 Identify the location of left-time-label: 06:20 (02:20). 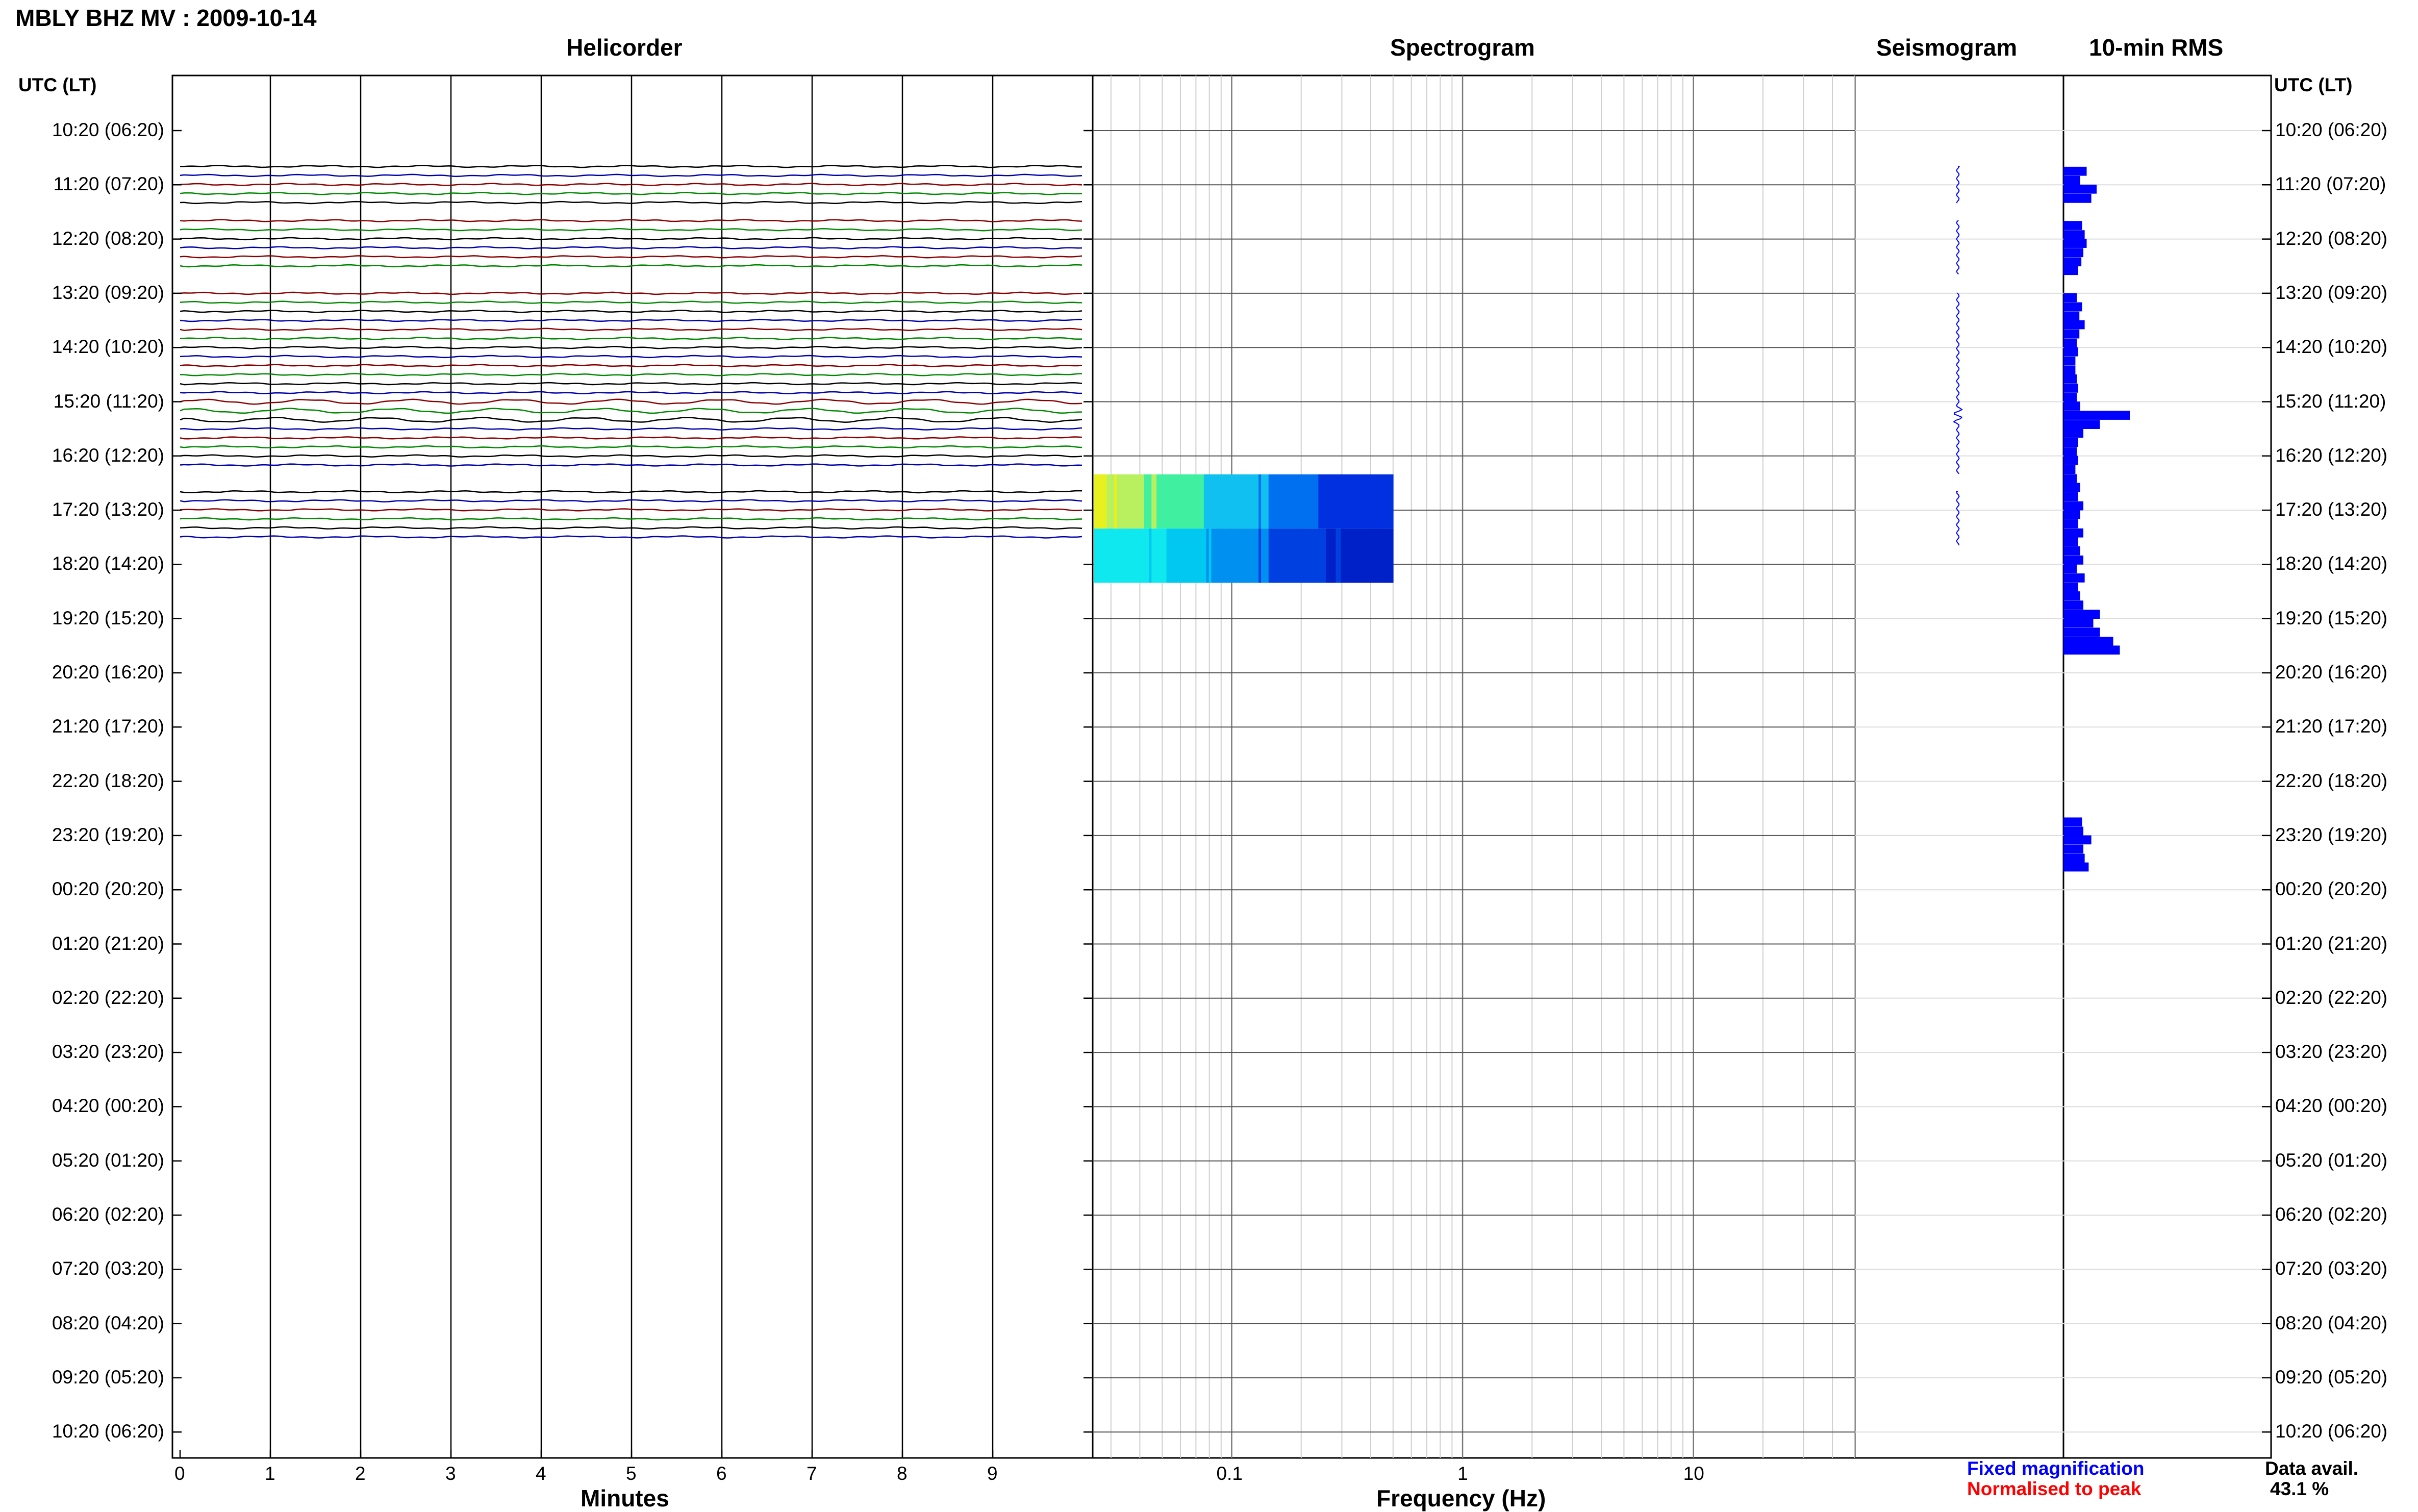
(108, 1215).